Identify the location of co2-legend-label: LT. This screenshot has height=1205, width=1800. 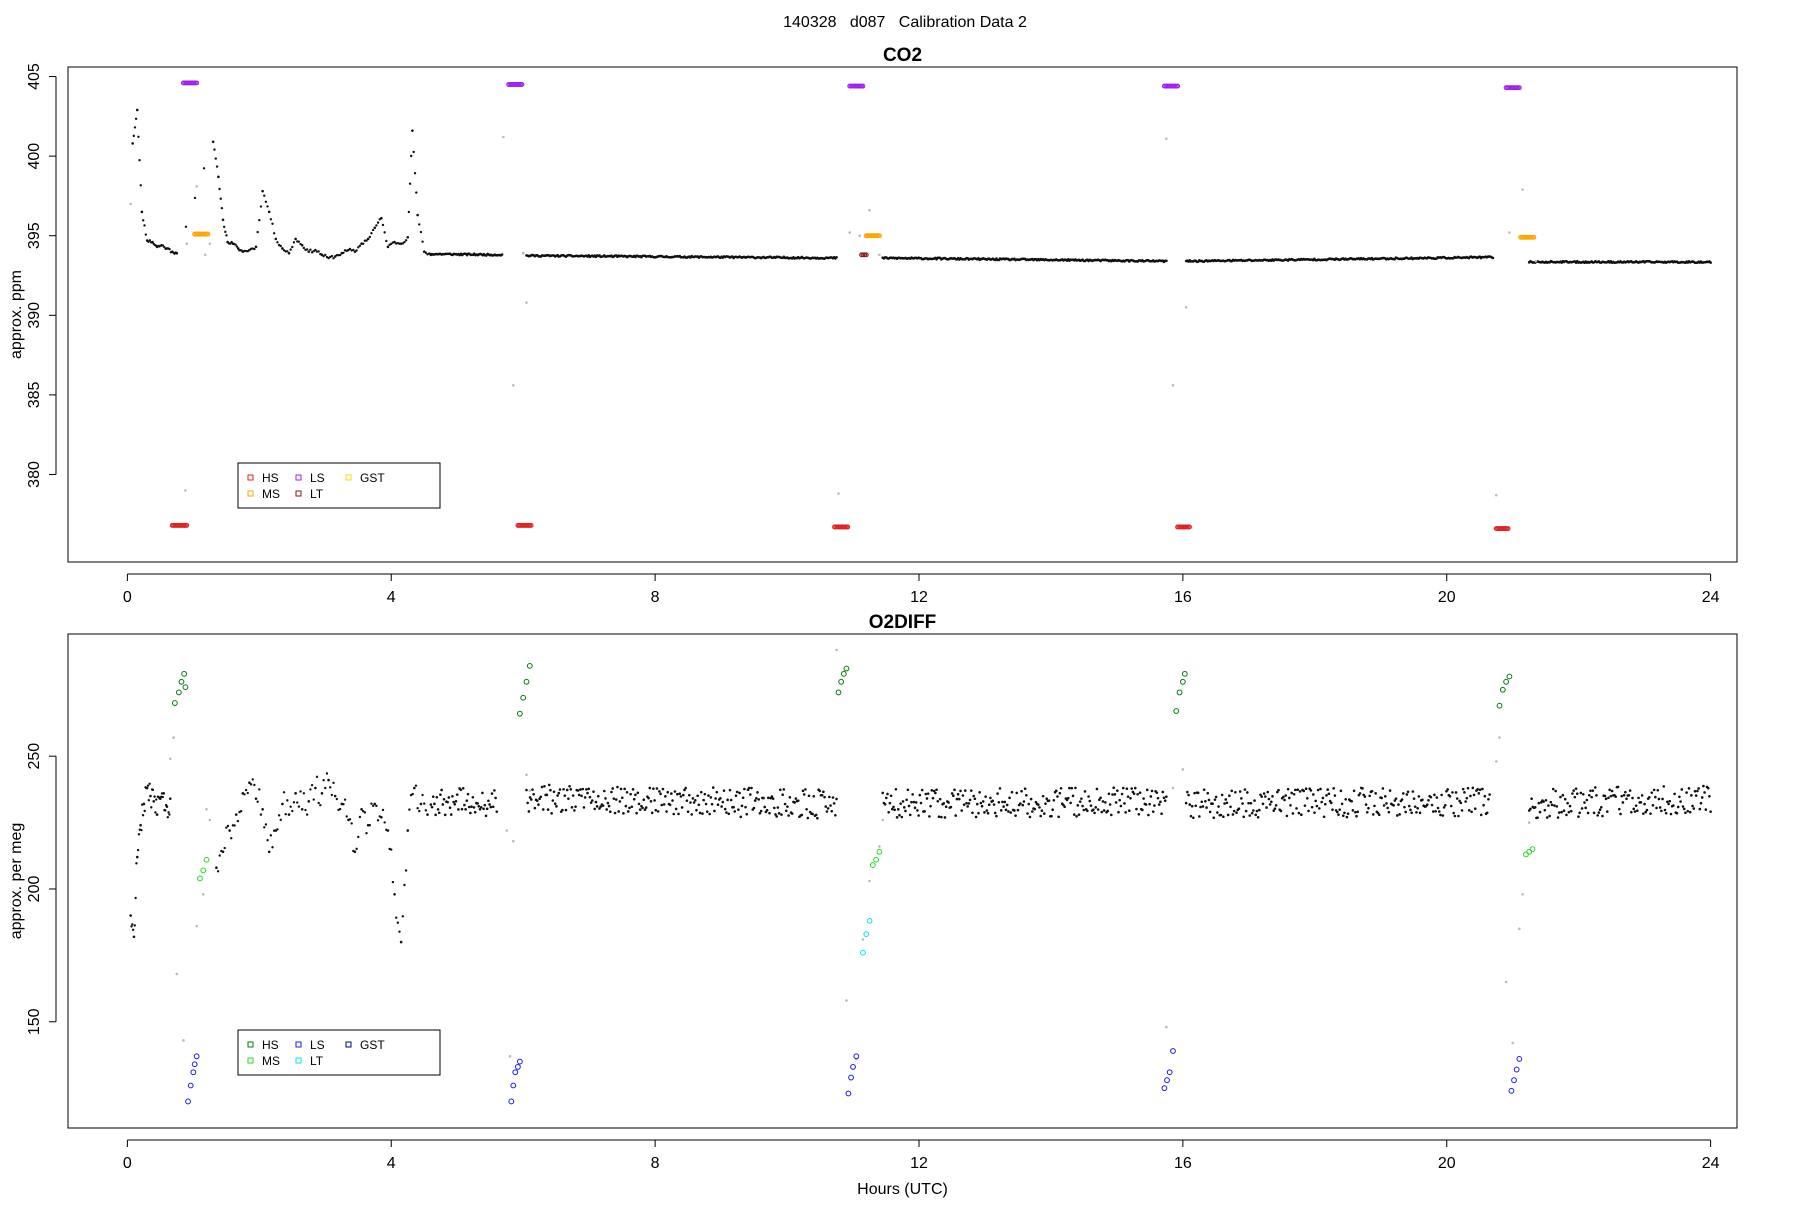
(317, 494).